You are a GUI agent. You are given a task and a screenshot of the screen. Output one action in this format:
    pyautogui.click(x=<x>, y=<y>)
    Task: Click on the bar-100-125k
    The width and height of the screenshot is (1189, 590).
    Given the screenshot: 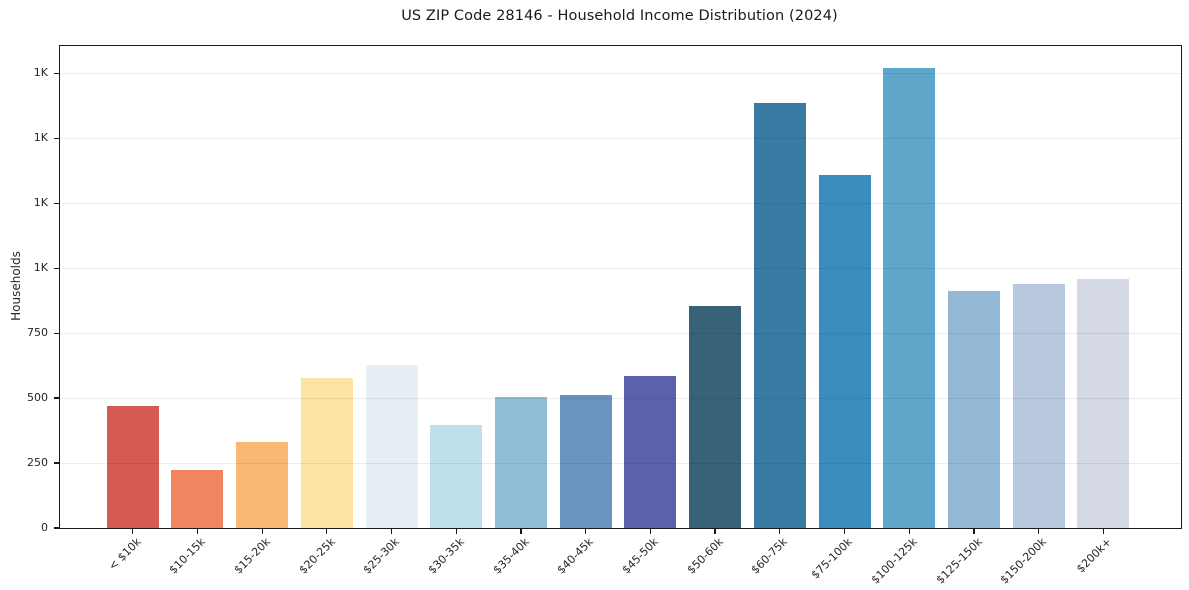 What is the action you would take?
    pyautogui.click(x=909, y=298)
    